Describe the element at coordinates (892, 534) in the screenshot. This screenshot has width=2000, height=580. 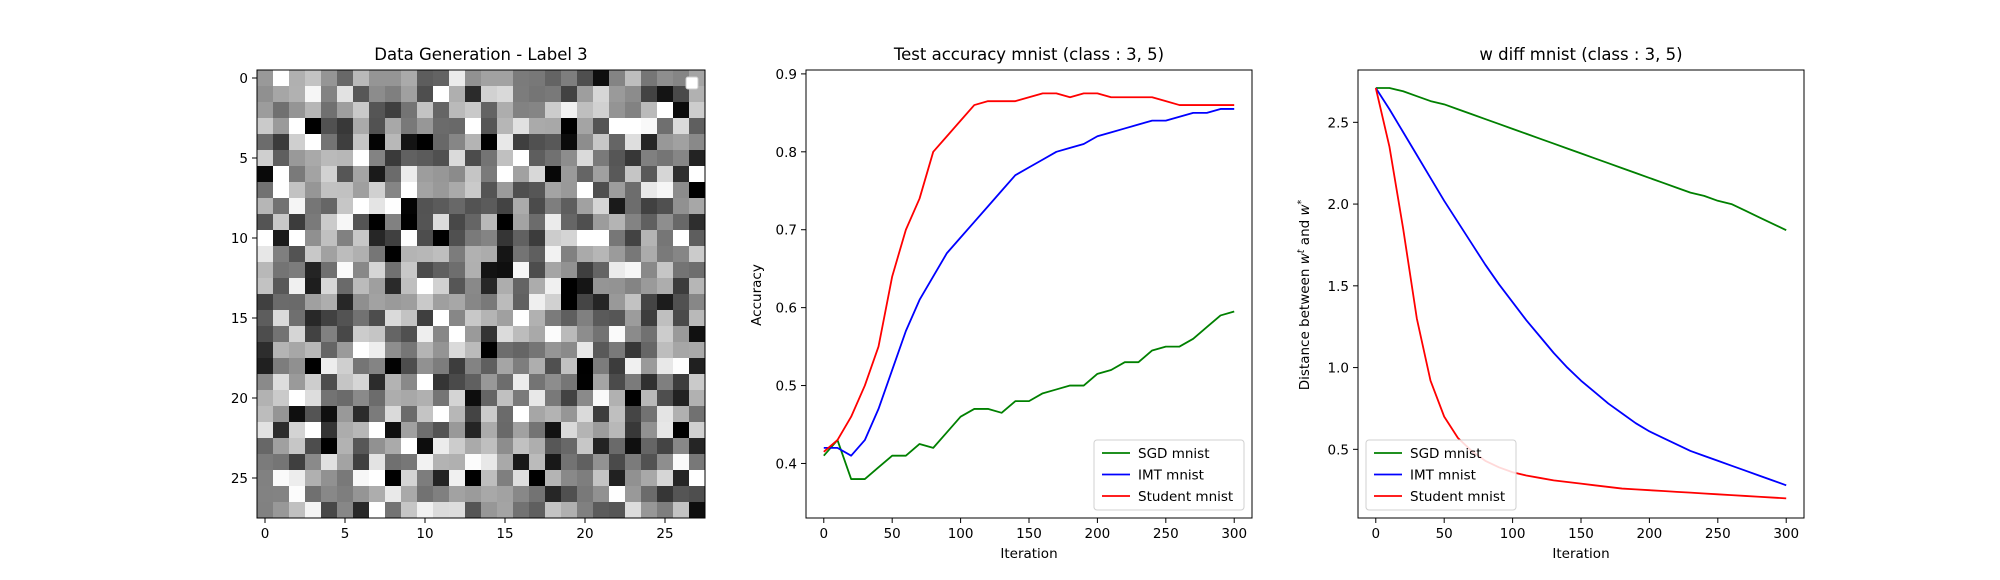
I see `x-tick-label: 50` at that location.